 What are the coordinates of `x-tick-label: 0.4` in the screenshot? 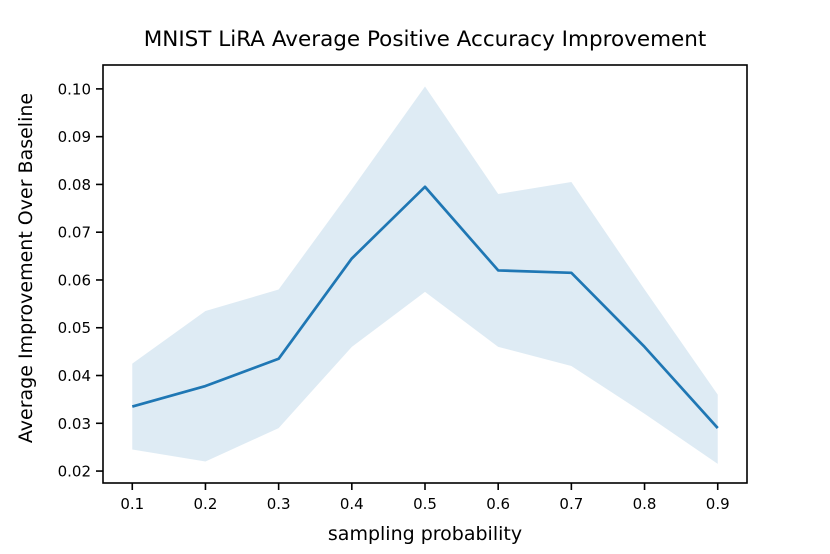 It's located at (352, 504).